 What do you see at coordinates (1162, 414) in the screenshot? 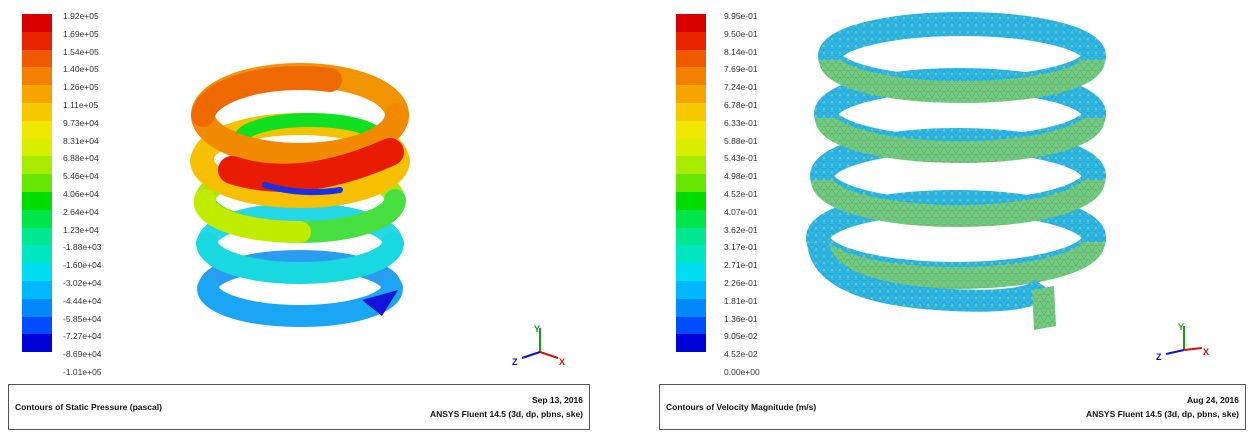
I see `software-info: ANSYS Fluent 14.5 (3d, dp, pbns, ske)` at bounding box center [1162, 414].